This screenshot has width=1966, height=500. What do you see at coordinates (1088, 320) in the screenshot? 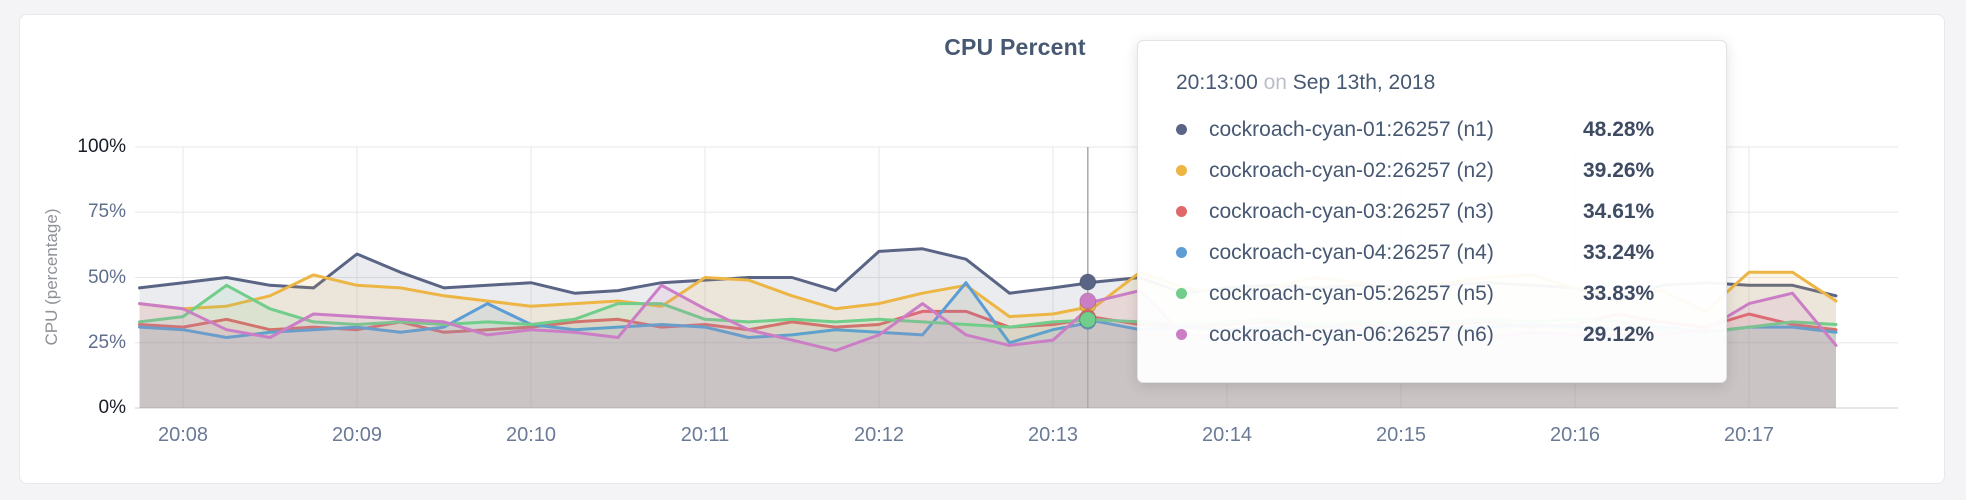
I see `hover-dot-n5` at bounding box center [1088, 320].